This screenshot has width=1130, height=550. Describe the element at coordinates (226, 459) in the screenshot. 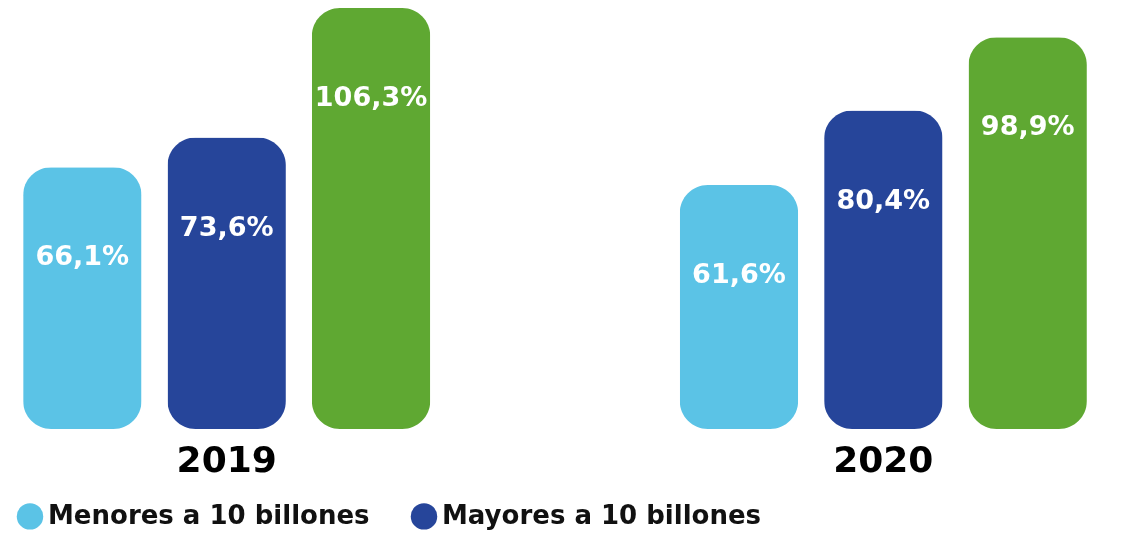

I see `x-tick-label: 2019` at that location.